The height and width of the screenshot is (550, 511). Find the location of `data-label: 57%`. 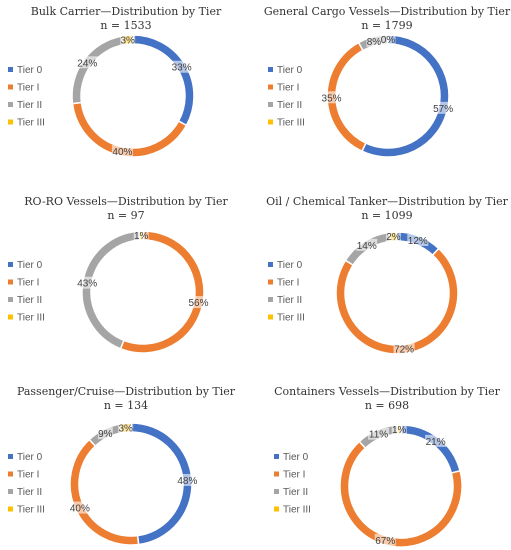

data-label: 57% is located at coordinates (443, 109).